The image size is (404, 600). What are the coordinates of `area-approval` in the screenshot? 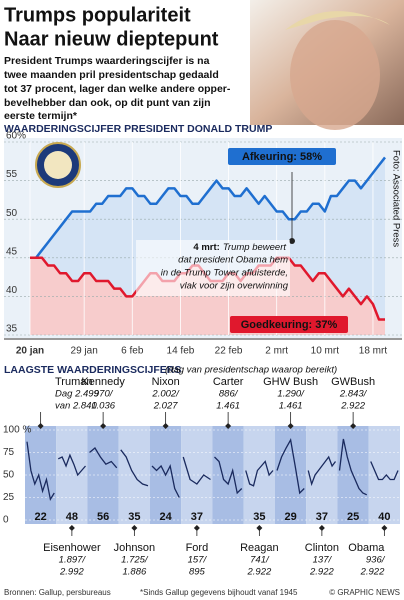 It's located at (207, 296).